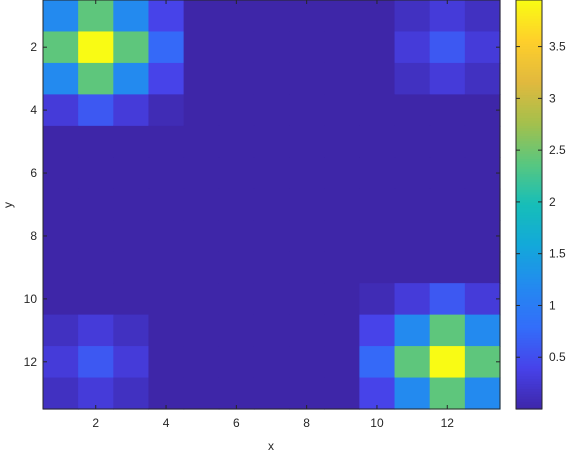 Image resolution: width=574 pixels, height=457 pixels. Describe the element at coordinates (271, 445) in the screenshot. I see `x-axis-label: x` at that location.